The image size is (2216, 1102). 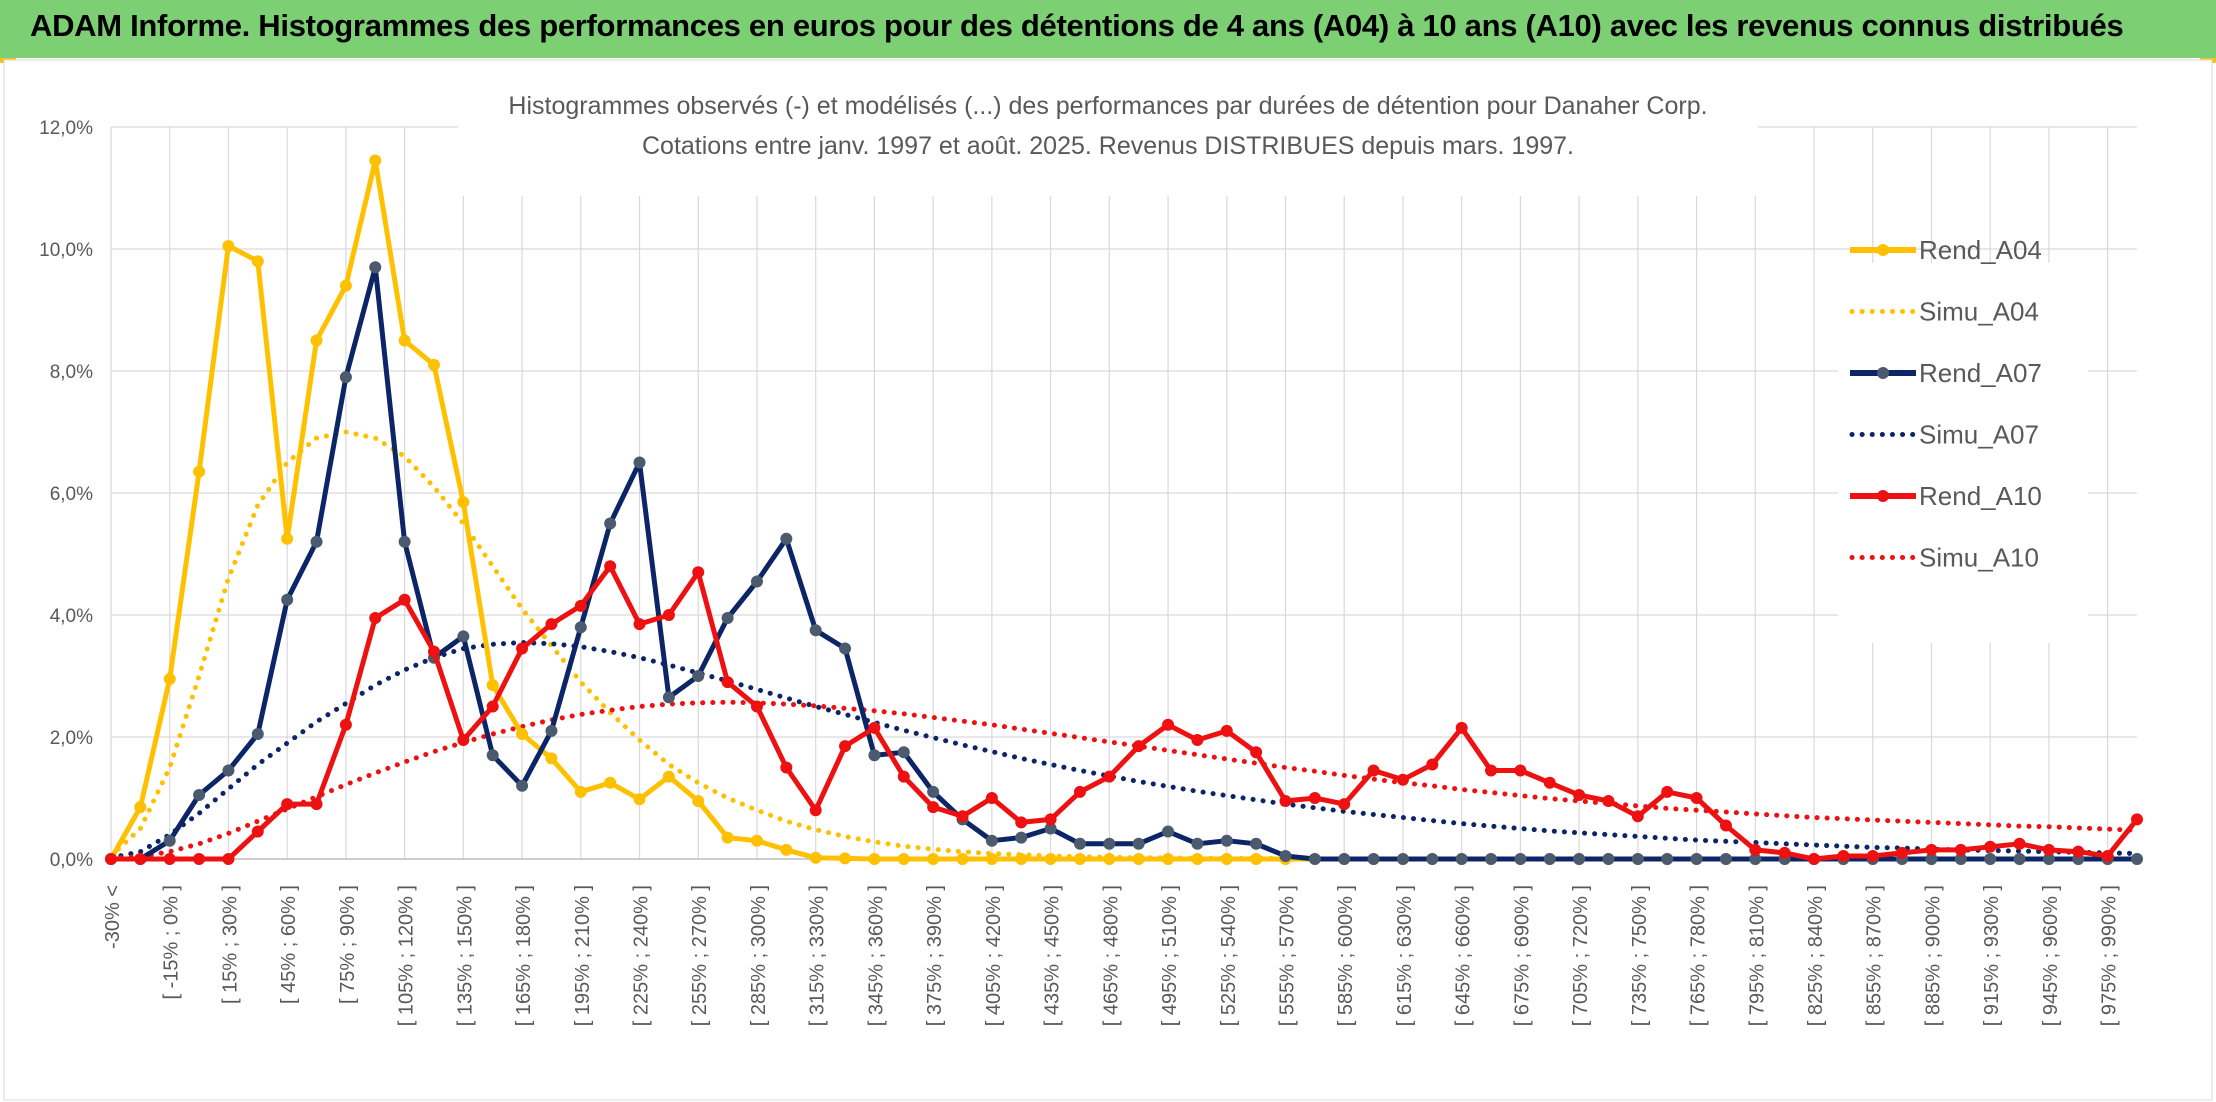 What do you see at coordinates (1640, 955) in the screenshot?
I see `x-tick-label: [ 735% ; 750% ]` at bounding box center [1640, 955].